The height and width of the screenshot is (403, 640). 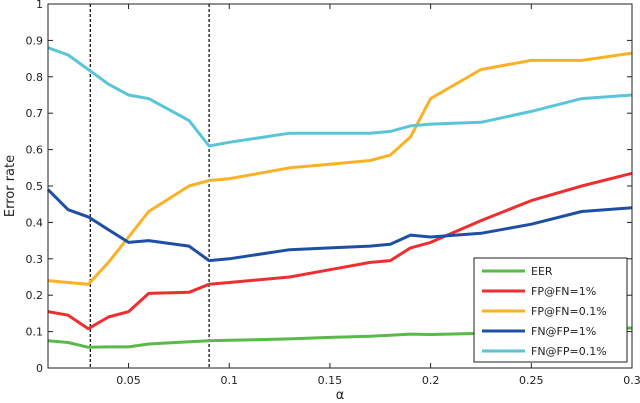 I want to click on legend-label: EER, so click(x=542, y=271).